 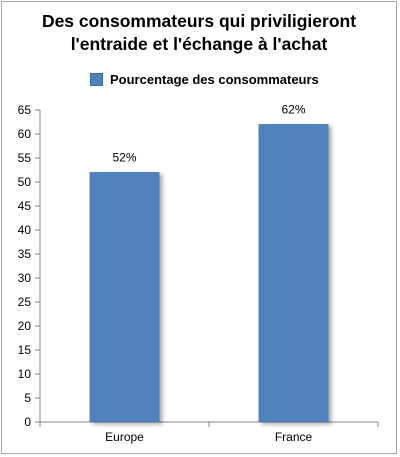 I want to click on data-label: 62%, so click(x=293, y=109).